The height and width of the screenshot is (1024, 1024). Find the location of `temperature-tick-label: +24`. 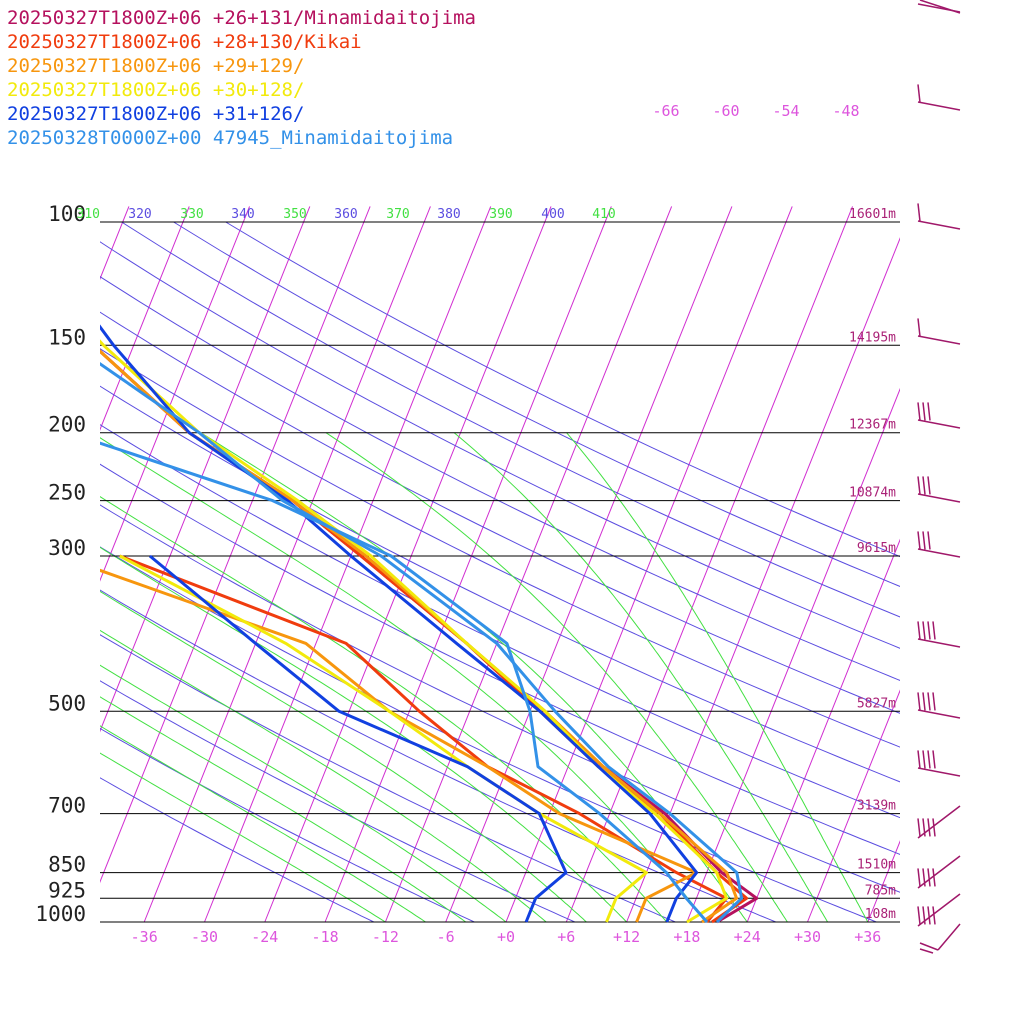

temperature-tick-label: +24 is located at coordinates (747, 937).